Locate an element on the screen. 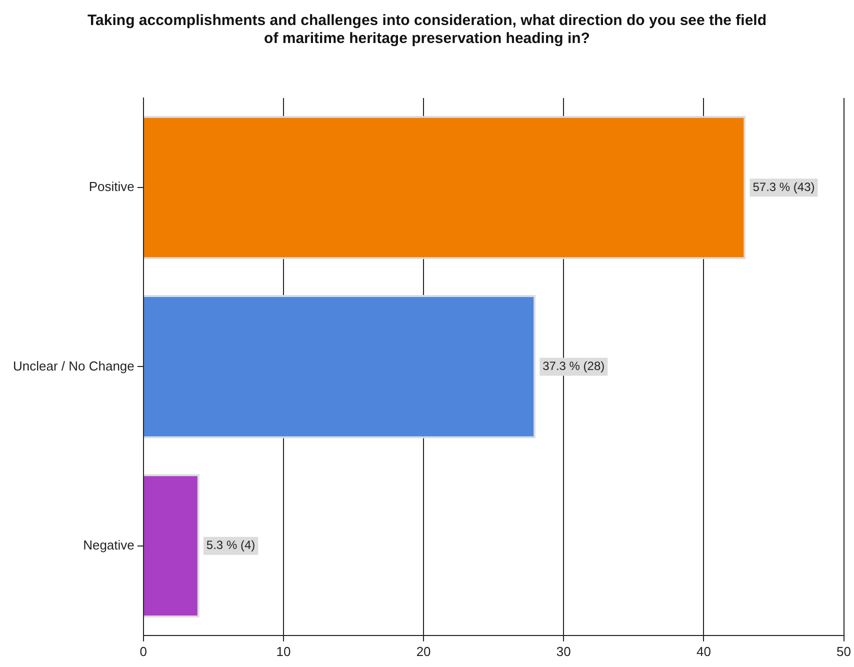 This screenshot has height=667, width=854. y-tick-label: Unclear / No Change is located at coordinates (73, 366).